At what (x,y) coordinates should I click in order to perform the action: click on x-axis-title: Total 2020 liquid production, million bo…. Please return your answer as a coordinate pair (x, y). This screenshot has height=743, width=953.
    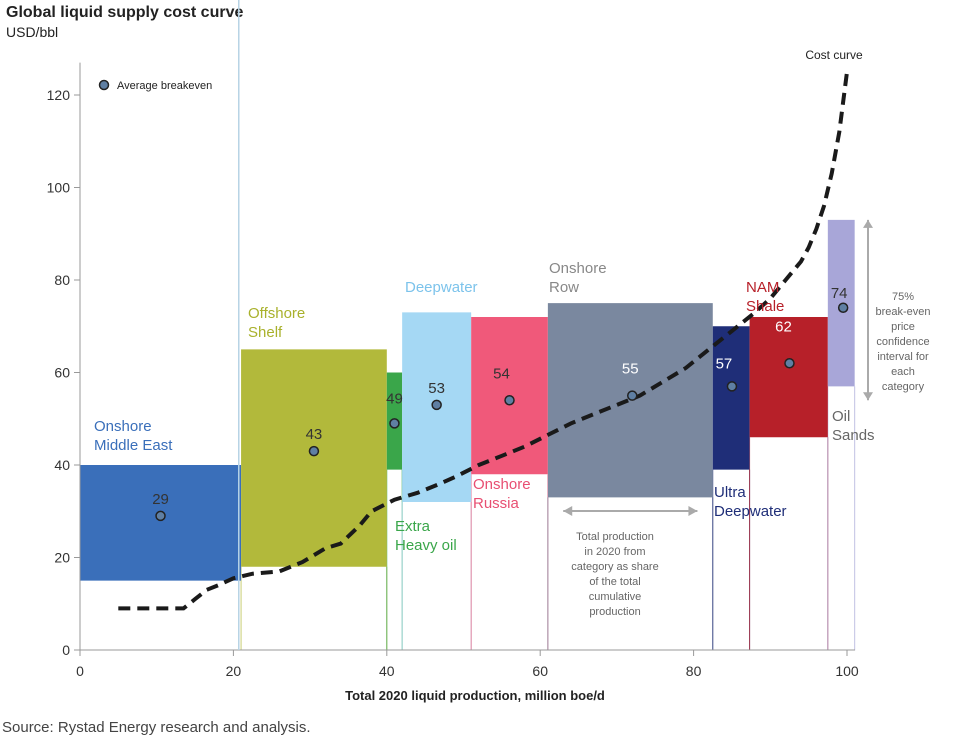
    Looking at the image, I should click on (475, 695).